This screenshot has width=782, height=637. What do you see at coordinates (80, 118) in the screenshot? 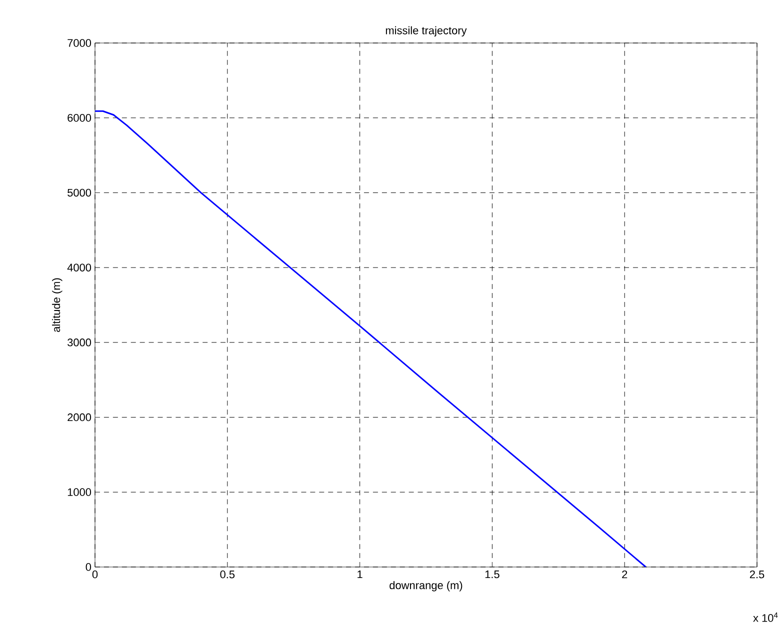
I see `y-tick-label: 6000` at bounding box center [80, 118].